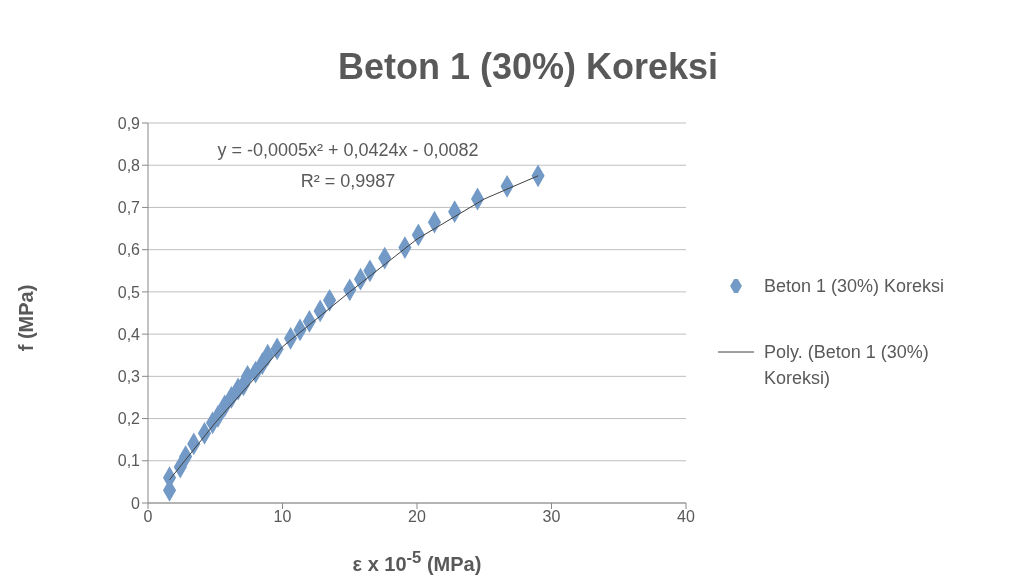  Describe the element at coordinates (282, 517) in the screenshot. I see `x-tick-label: 10` at that location.